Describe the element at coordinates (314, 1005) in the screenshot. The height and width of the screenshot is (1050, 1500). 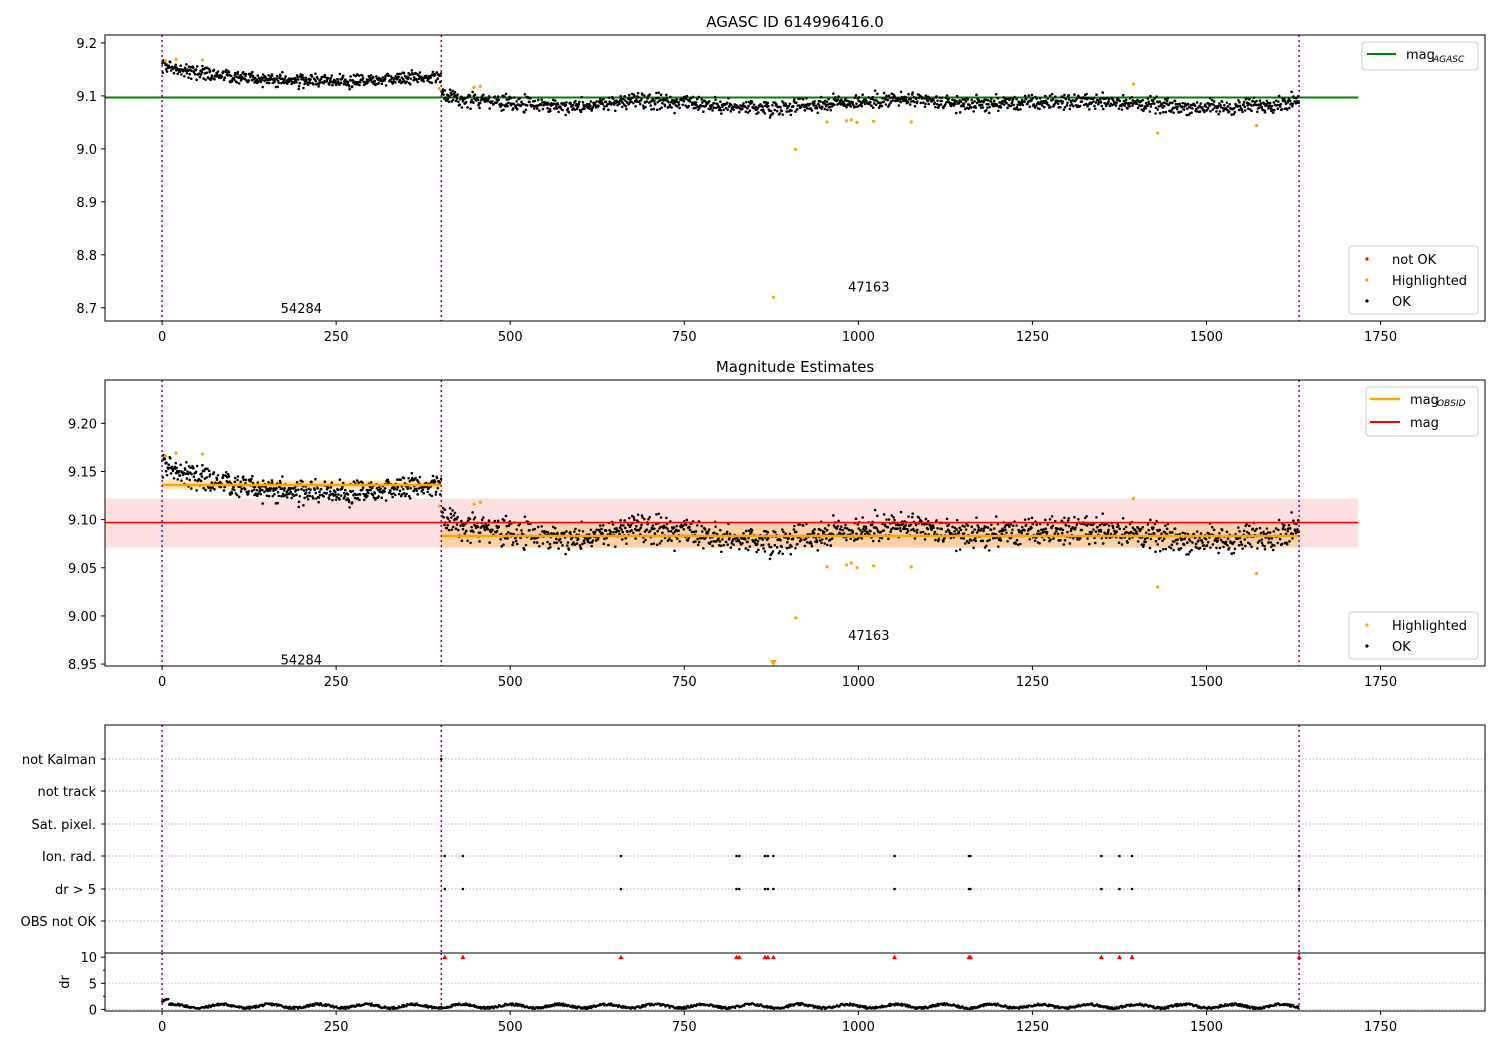
I see `dr-point` at that location.